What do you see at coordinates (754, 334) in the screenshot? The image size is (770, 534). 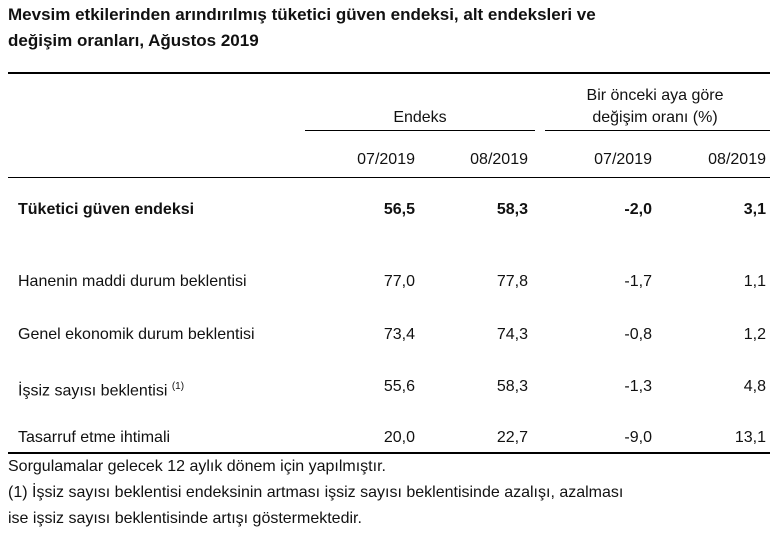 I see `cell: 1,2` at bounding box center [754, 334].